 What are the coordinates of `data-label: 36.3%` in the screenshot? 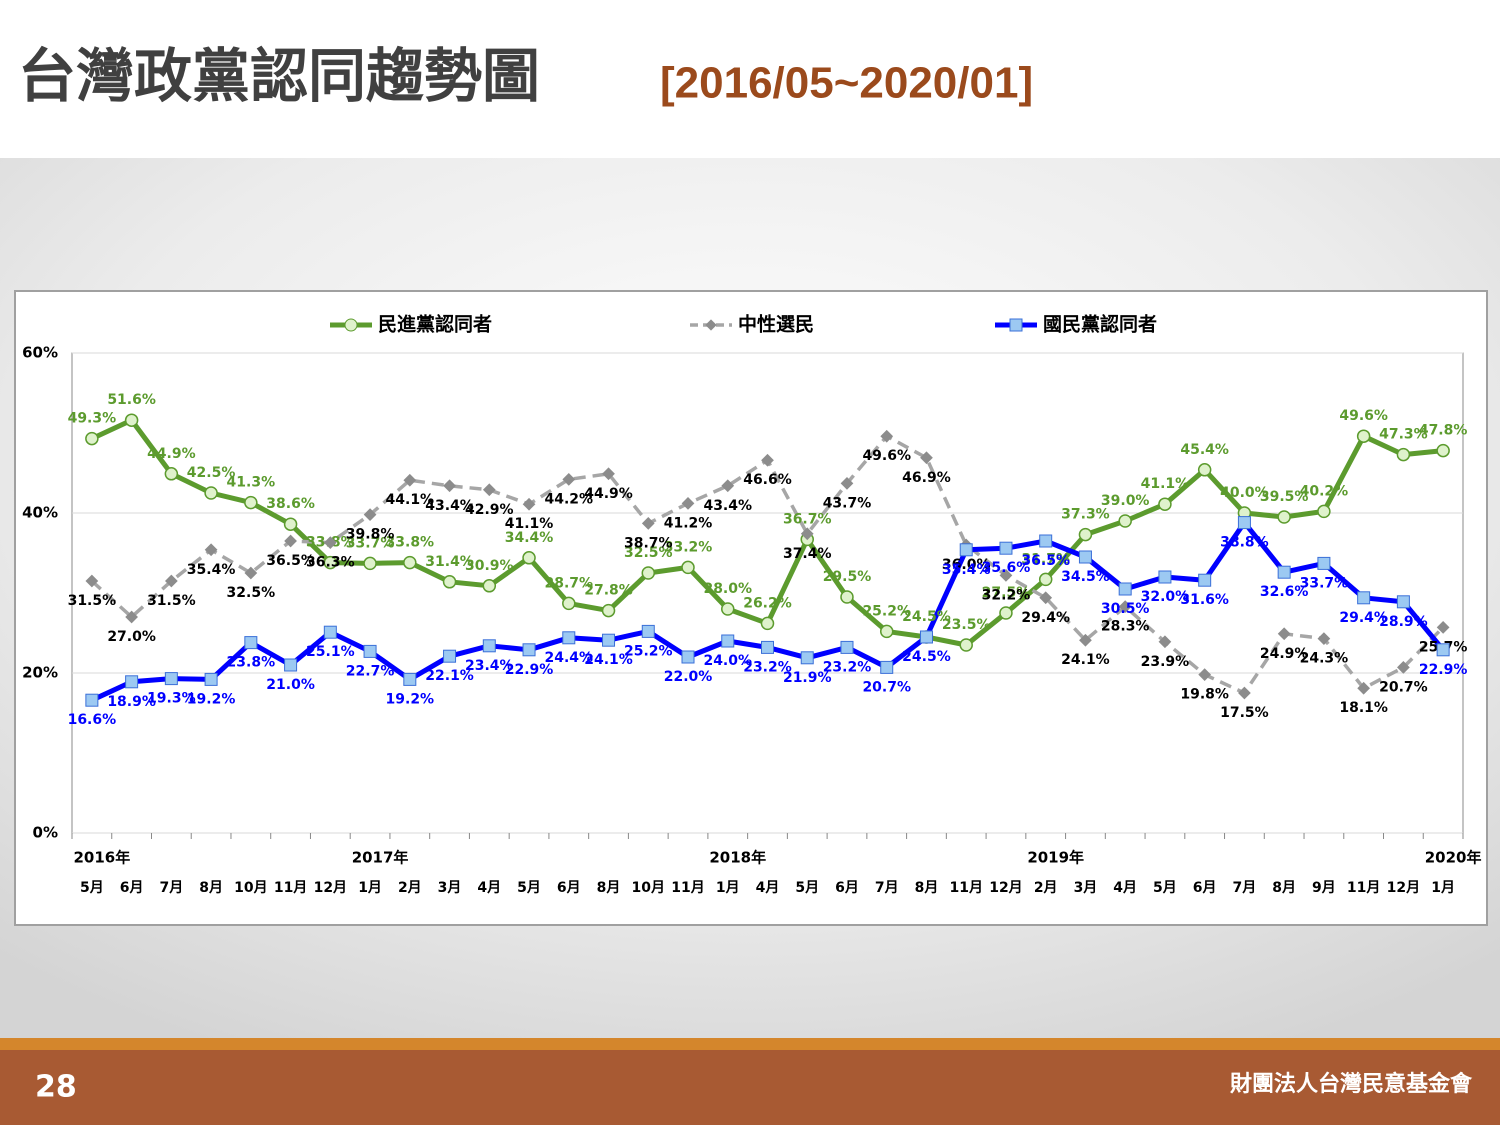 It's located at (330, 563).